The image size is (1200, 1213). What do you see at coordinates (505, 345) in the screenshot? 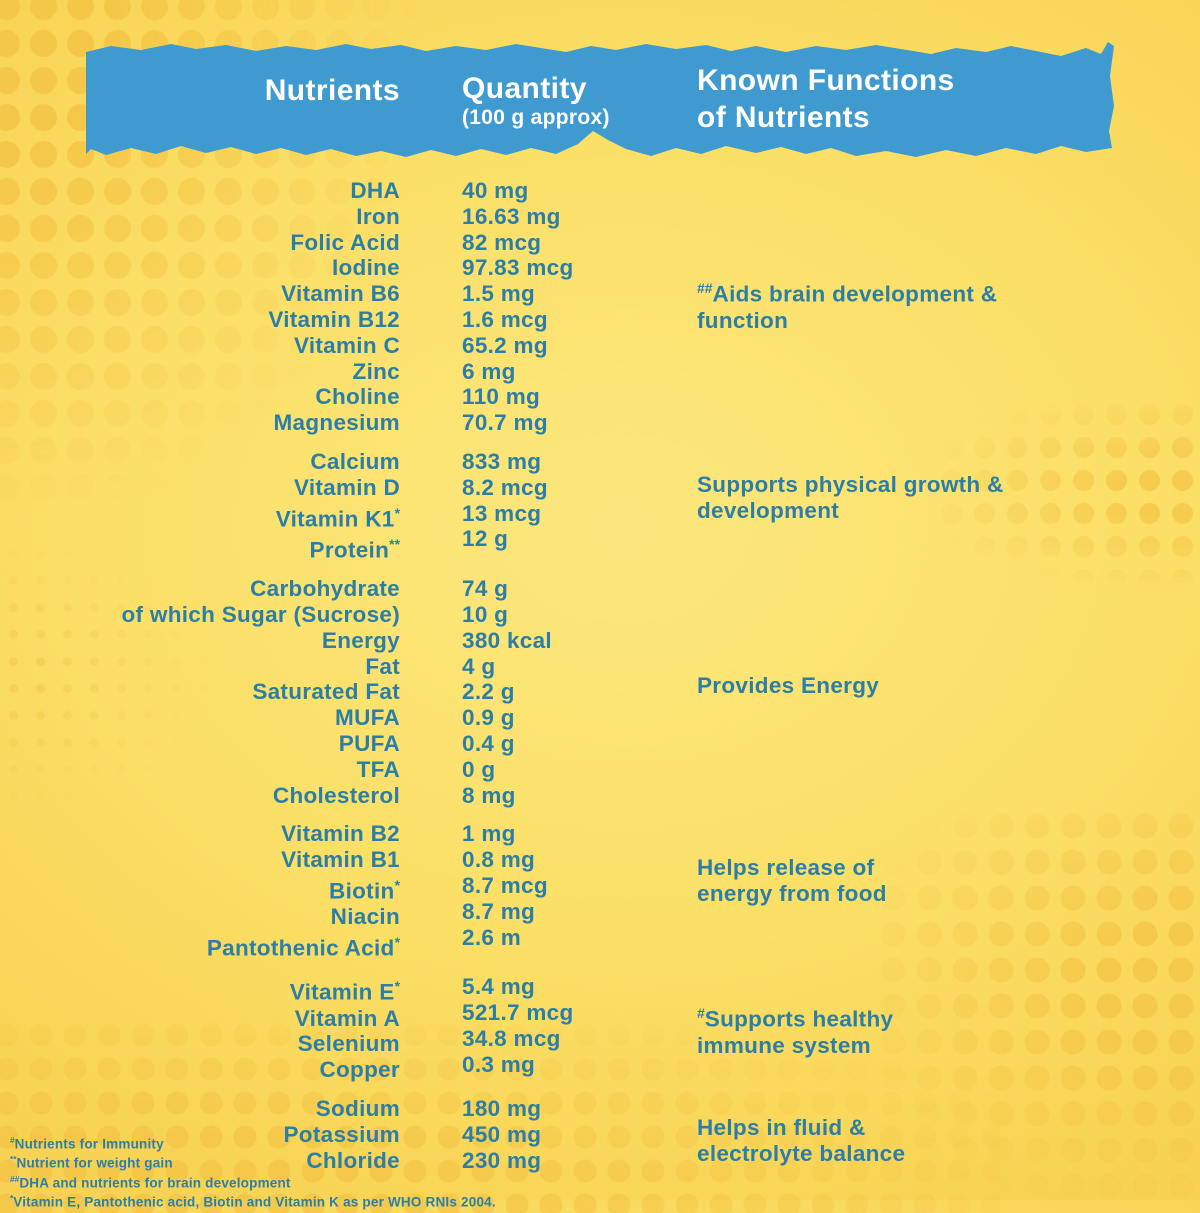
I see `nutrient-quantity: 65.2 mg` at bounding box center [505, 345].